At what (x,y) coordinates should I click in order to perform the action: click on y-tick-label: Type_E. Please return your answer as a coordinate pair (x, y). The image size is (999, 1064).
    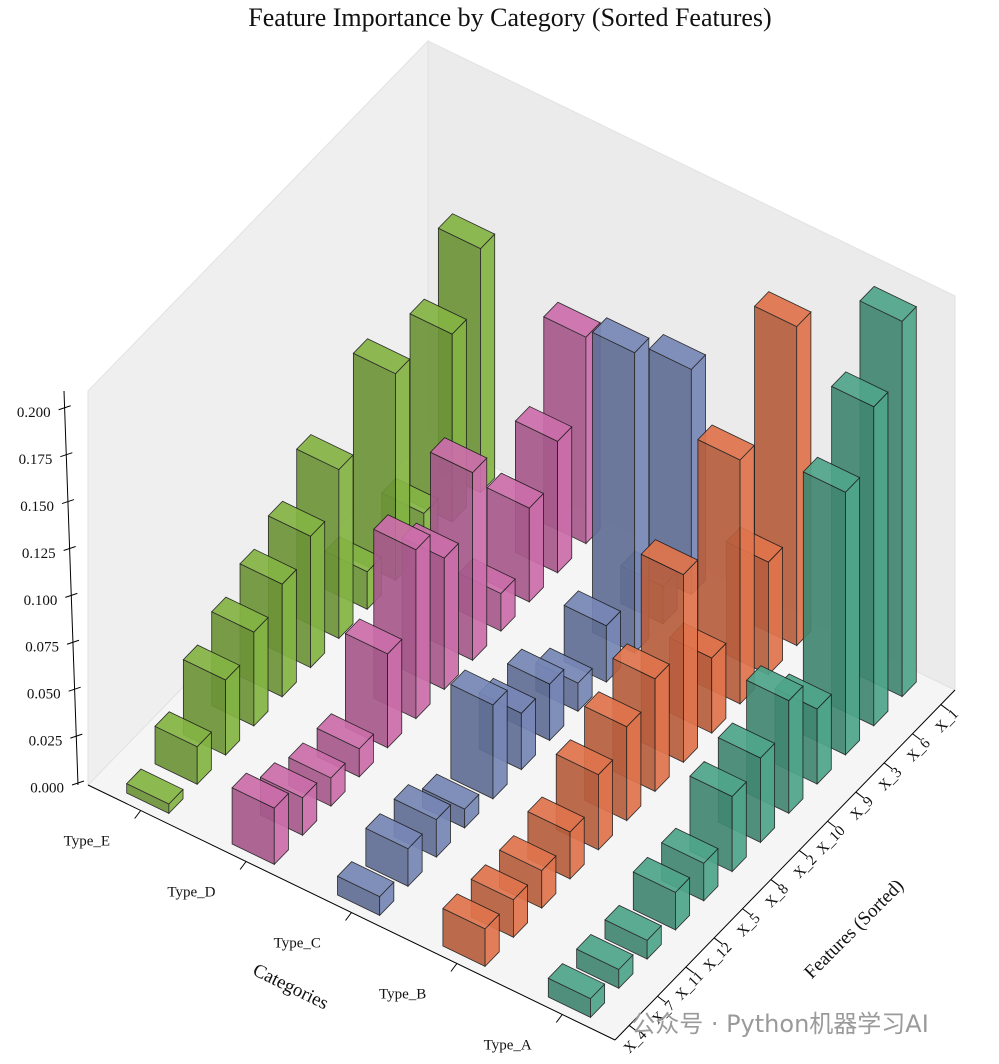
    Looking at the image, I should click on (87, 841).